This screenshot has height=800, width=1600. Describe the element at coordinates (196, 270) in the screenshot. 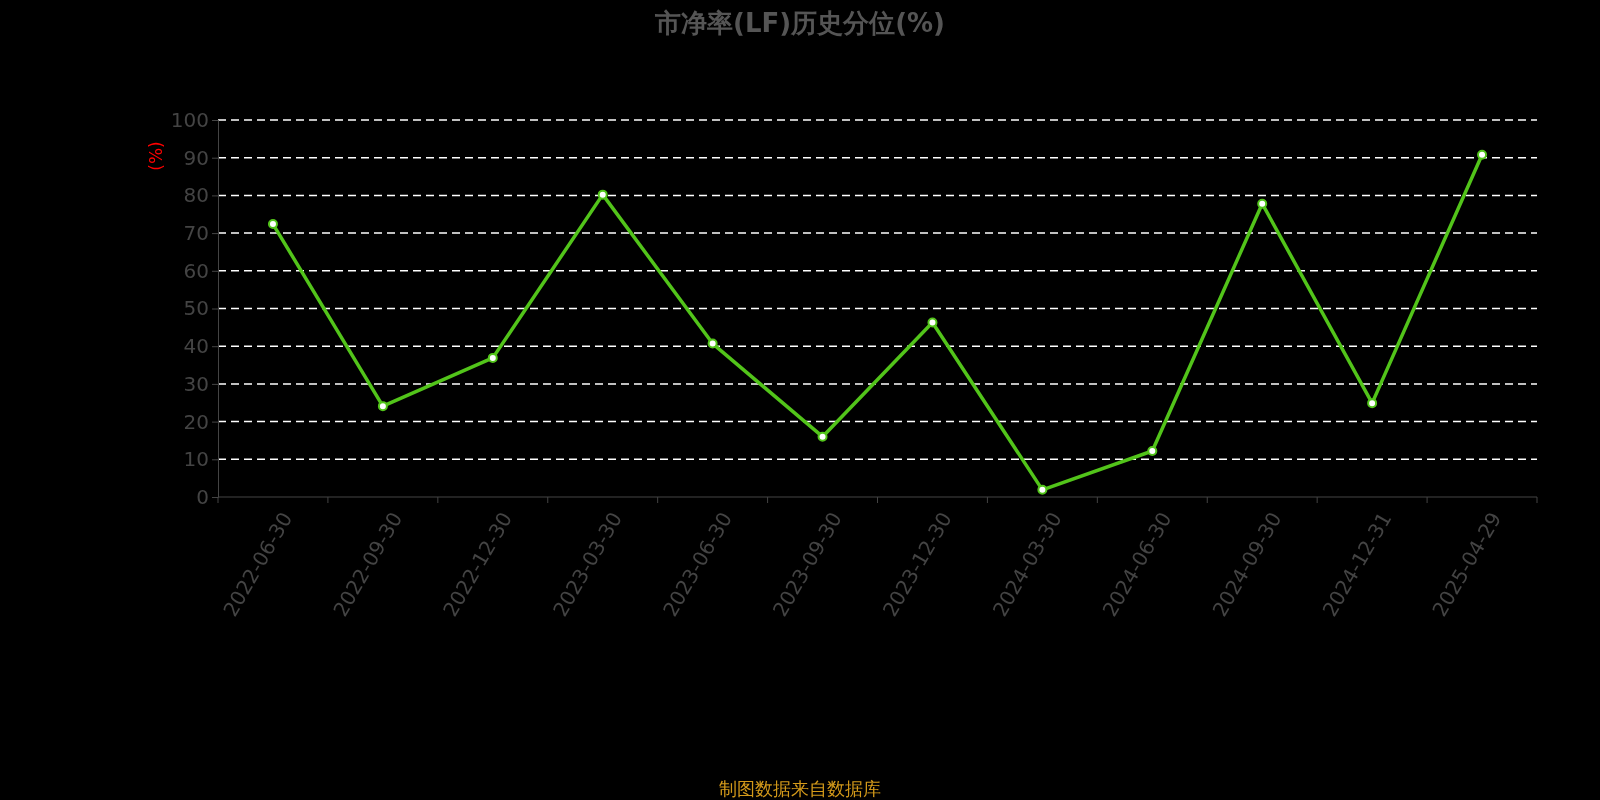

I see `y-tick-label: 60` at that location.